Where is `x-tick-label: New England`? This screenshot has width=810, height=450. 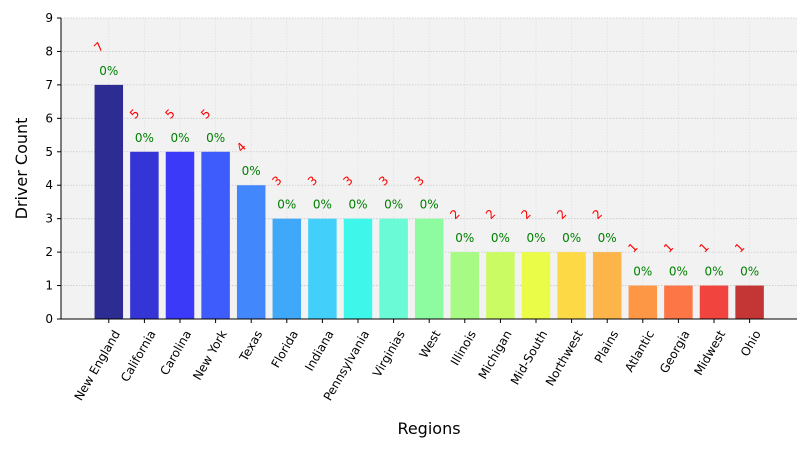 x-tick-label: New England is located at coordinates (97, 365).